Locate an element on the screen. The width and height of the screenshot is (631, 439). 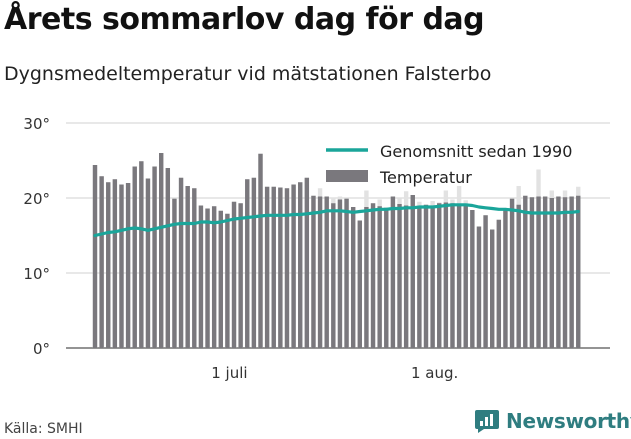
y-tick-label: 10° is located at coordinates (36, 274).